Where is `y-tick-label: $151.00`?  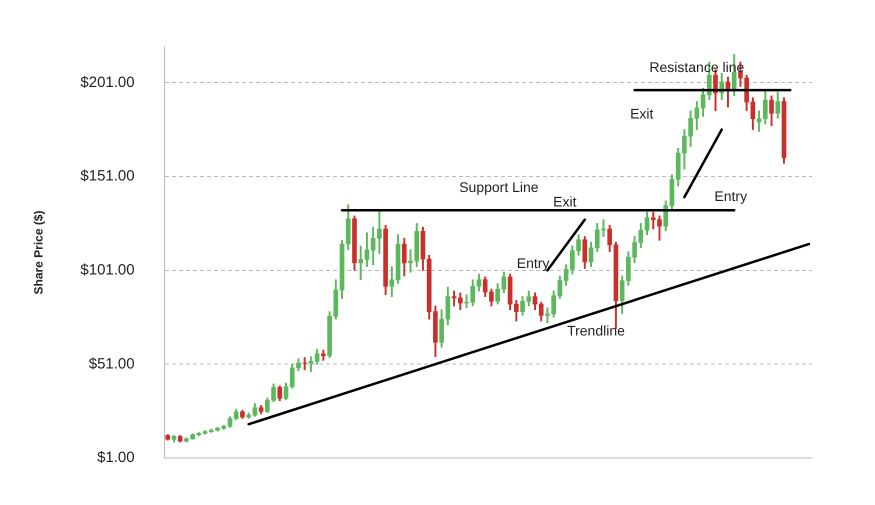
y-tick-label: $151.00 is located at coordinates (107, 176).